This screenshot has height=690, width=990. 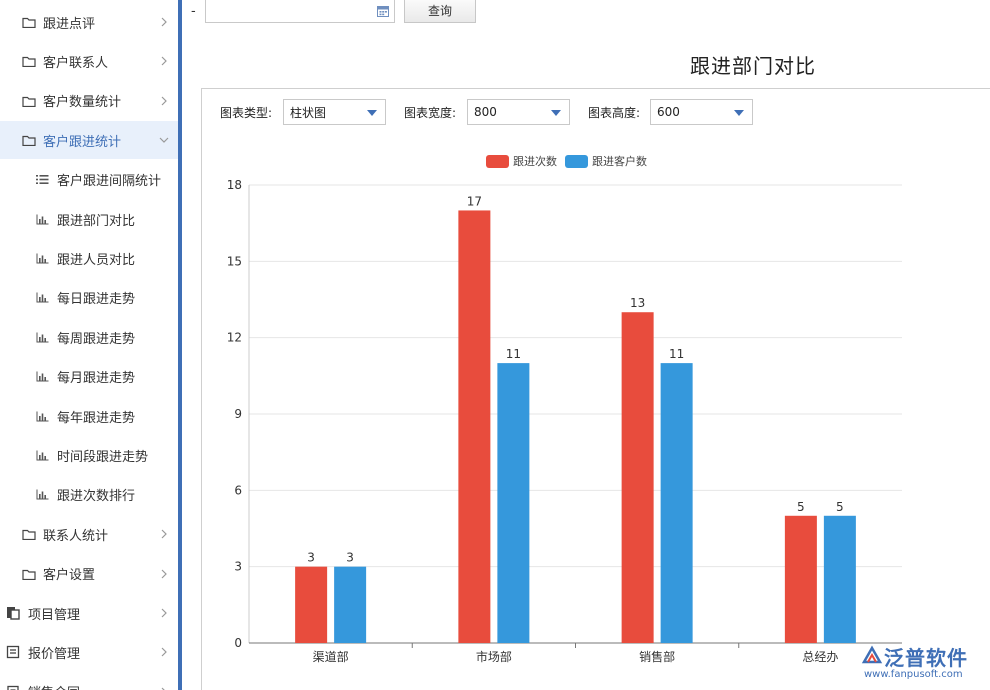 I want to click on sidebar-item-5: 客户跟进间隔统计, so click(x=89, y=180).